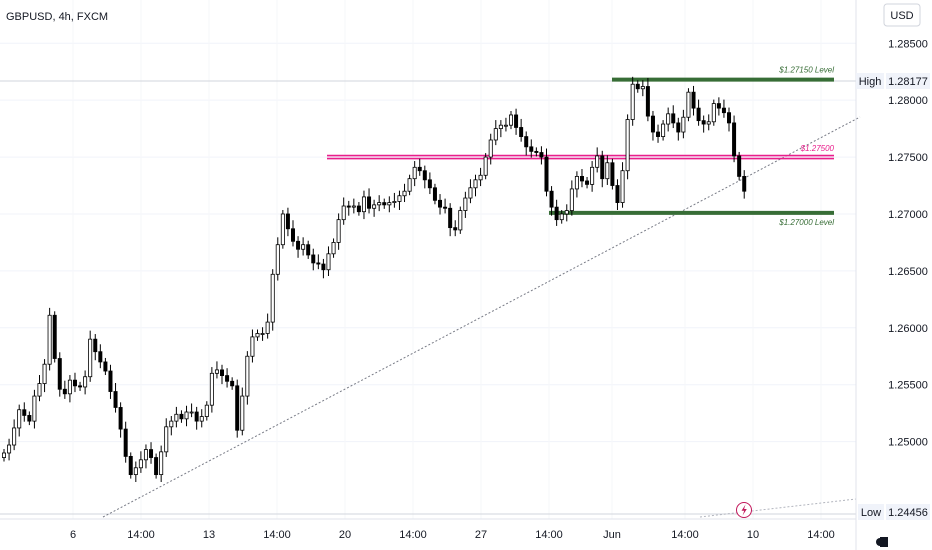 The width and height of the screenshot is (932, 550). I want to click on time-tick-label: 20, so click(345, 535).